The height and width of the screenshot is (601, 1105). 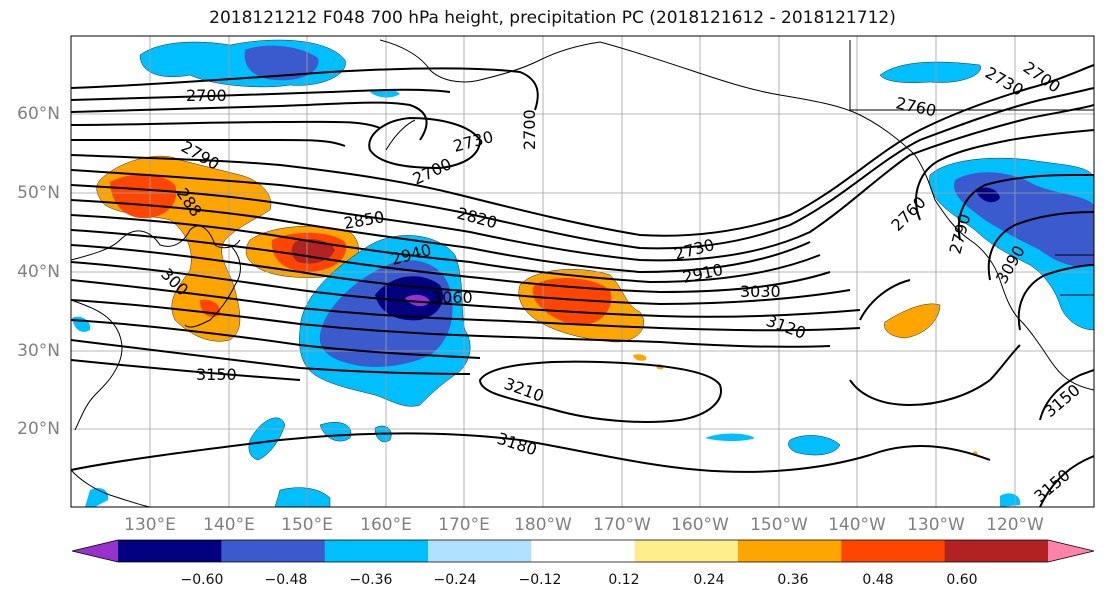 I want to click on contour-label: 3150, so click(x=216, y=374).